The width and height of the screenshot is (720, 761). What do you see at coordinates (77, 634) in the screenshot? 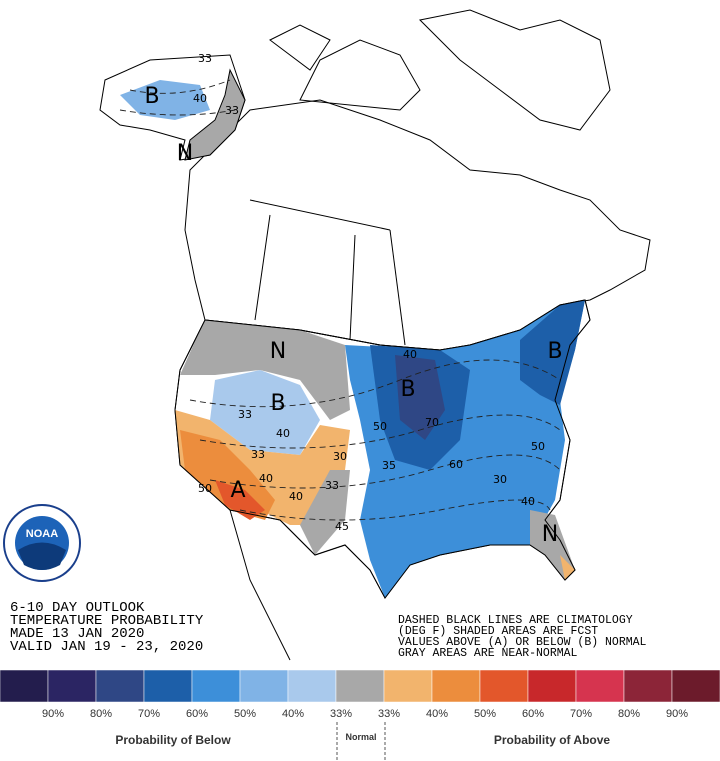
I see `header-line: MADE 13 JAN 2020` at bounding box center [77, 634].